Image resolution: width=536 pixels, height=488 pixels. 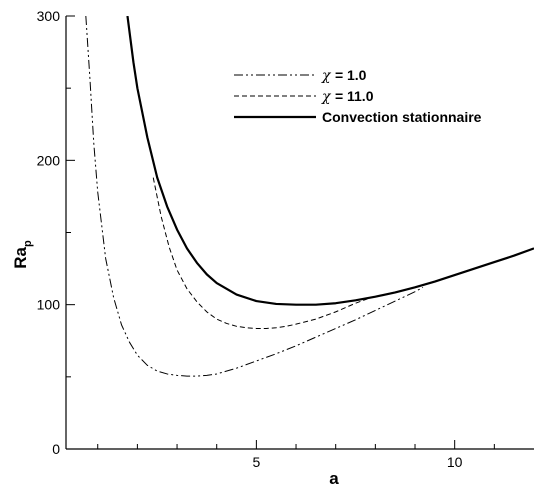 I want to click on y-tick-label: 100, so click(x=49, y=305).